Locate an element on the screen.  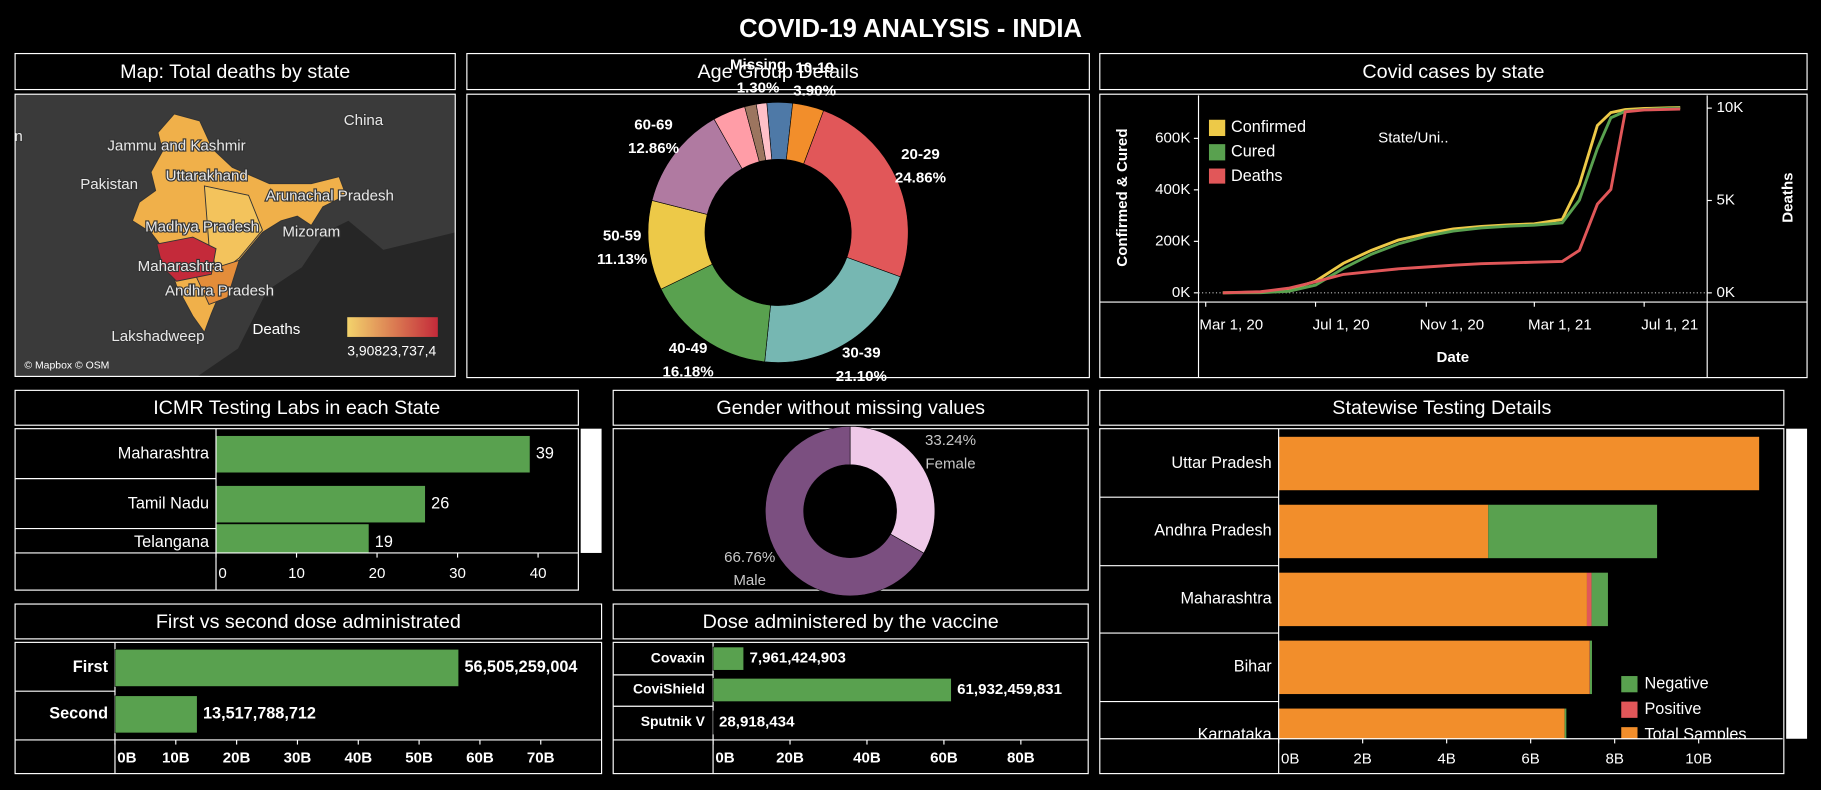
data-label: 28,918,434 is located at coordinates (757, 721).